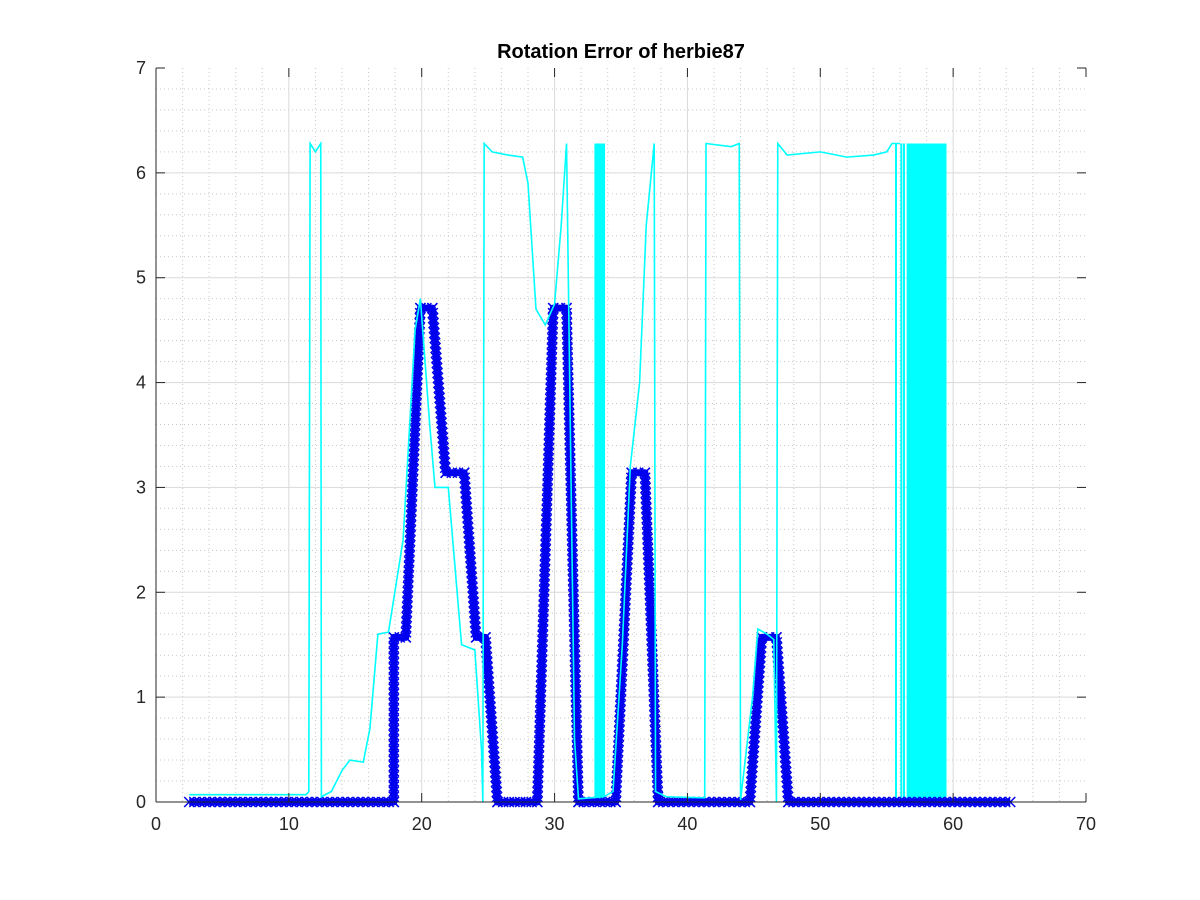 This screenshot has width=1200, height=900. What do you see at coordinates (141, 173) in the screenshot?
I see `y-tick-label: 6` at bounding box center [141, 173].